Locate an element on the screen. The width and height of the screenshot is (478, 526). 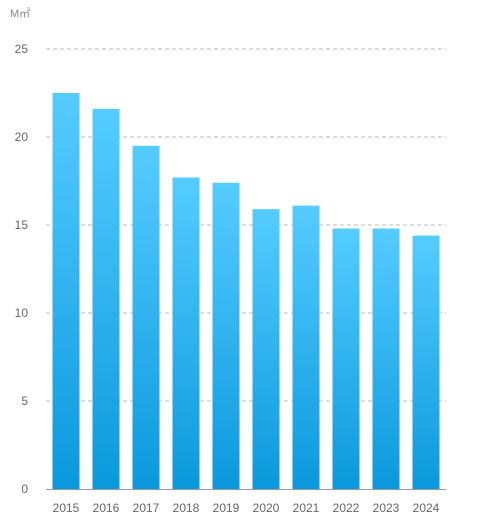
y-tick-label: 5 is located at coordinates (24, 401).